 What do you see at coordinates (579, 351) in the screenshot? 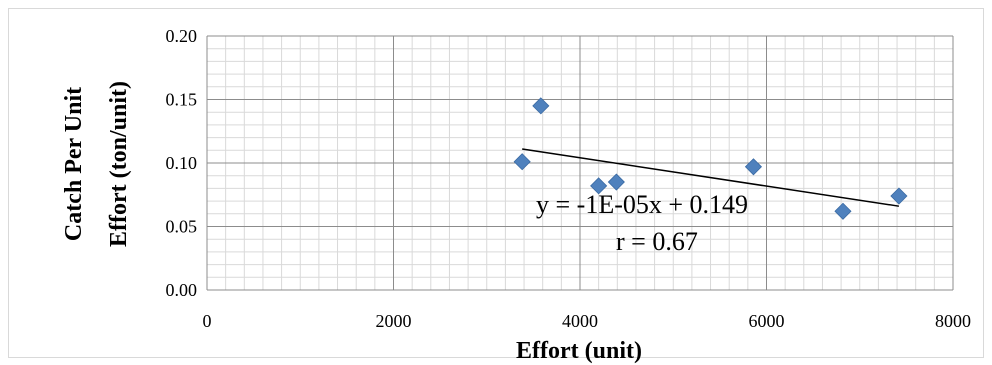
I see `x-axis-title: Effort (unit)` at bounding box center [579, 351].